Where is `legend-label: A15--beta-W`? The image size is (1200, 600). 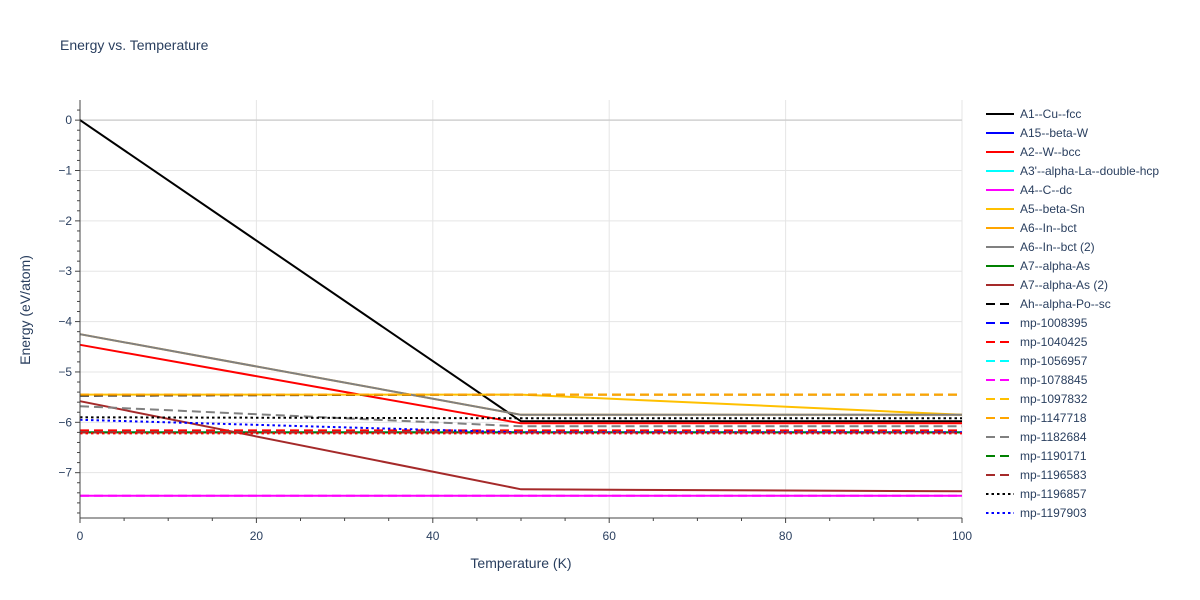 legend-label: A15--beta-W is located at coordinates (1054, 133).